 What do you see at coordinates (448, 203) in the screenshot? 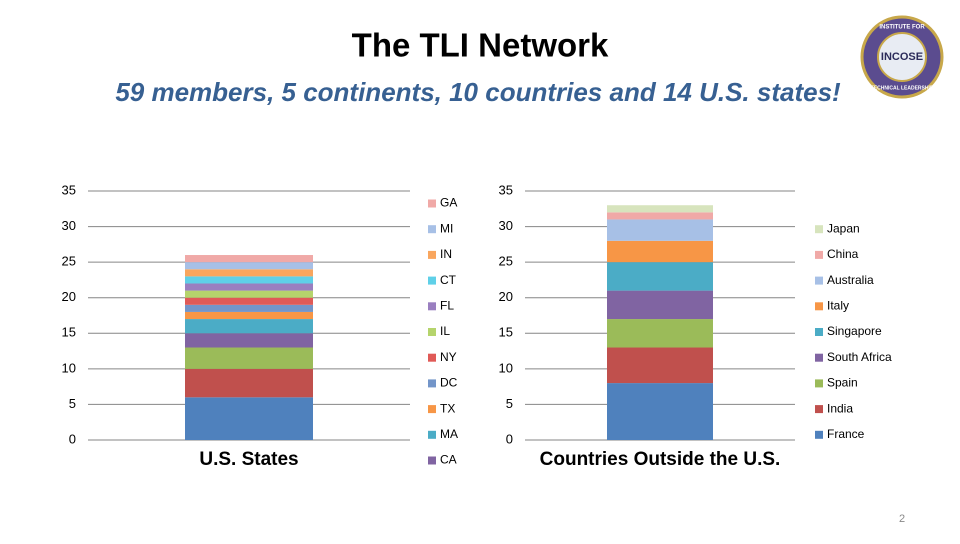
I see `legend-label: GA` at bounding box center [448, 203].